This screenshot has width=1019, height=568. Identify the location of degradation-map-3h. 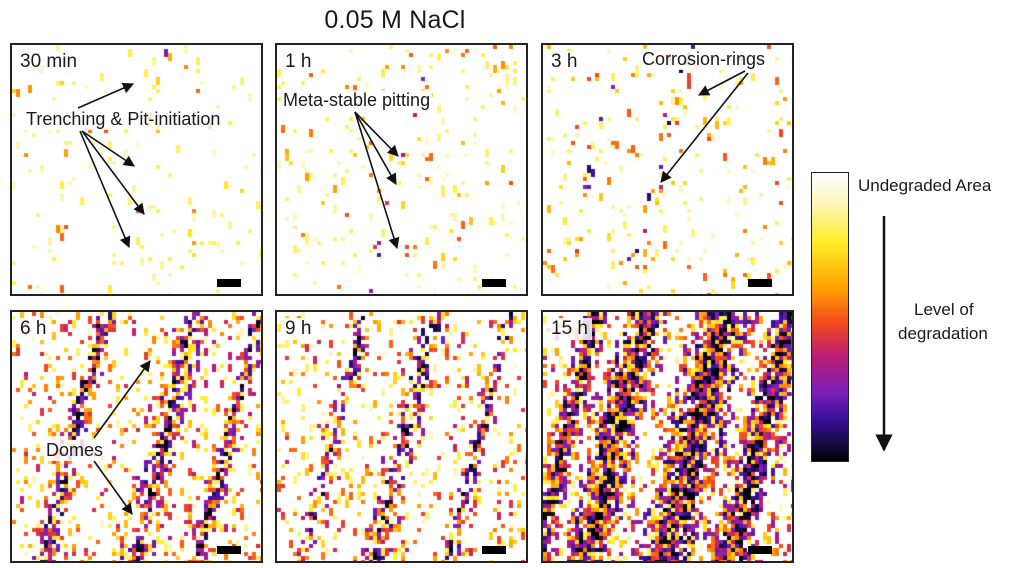
(667, 169).